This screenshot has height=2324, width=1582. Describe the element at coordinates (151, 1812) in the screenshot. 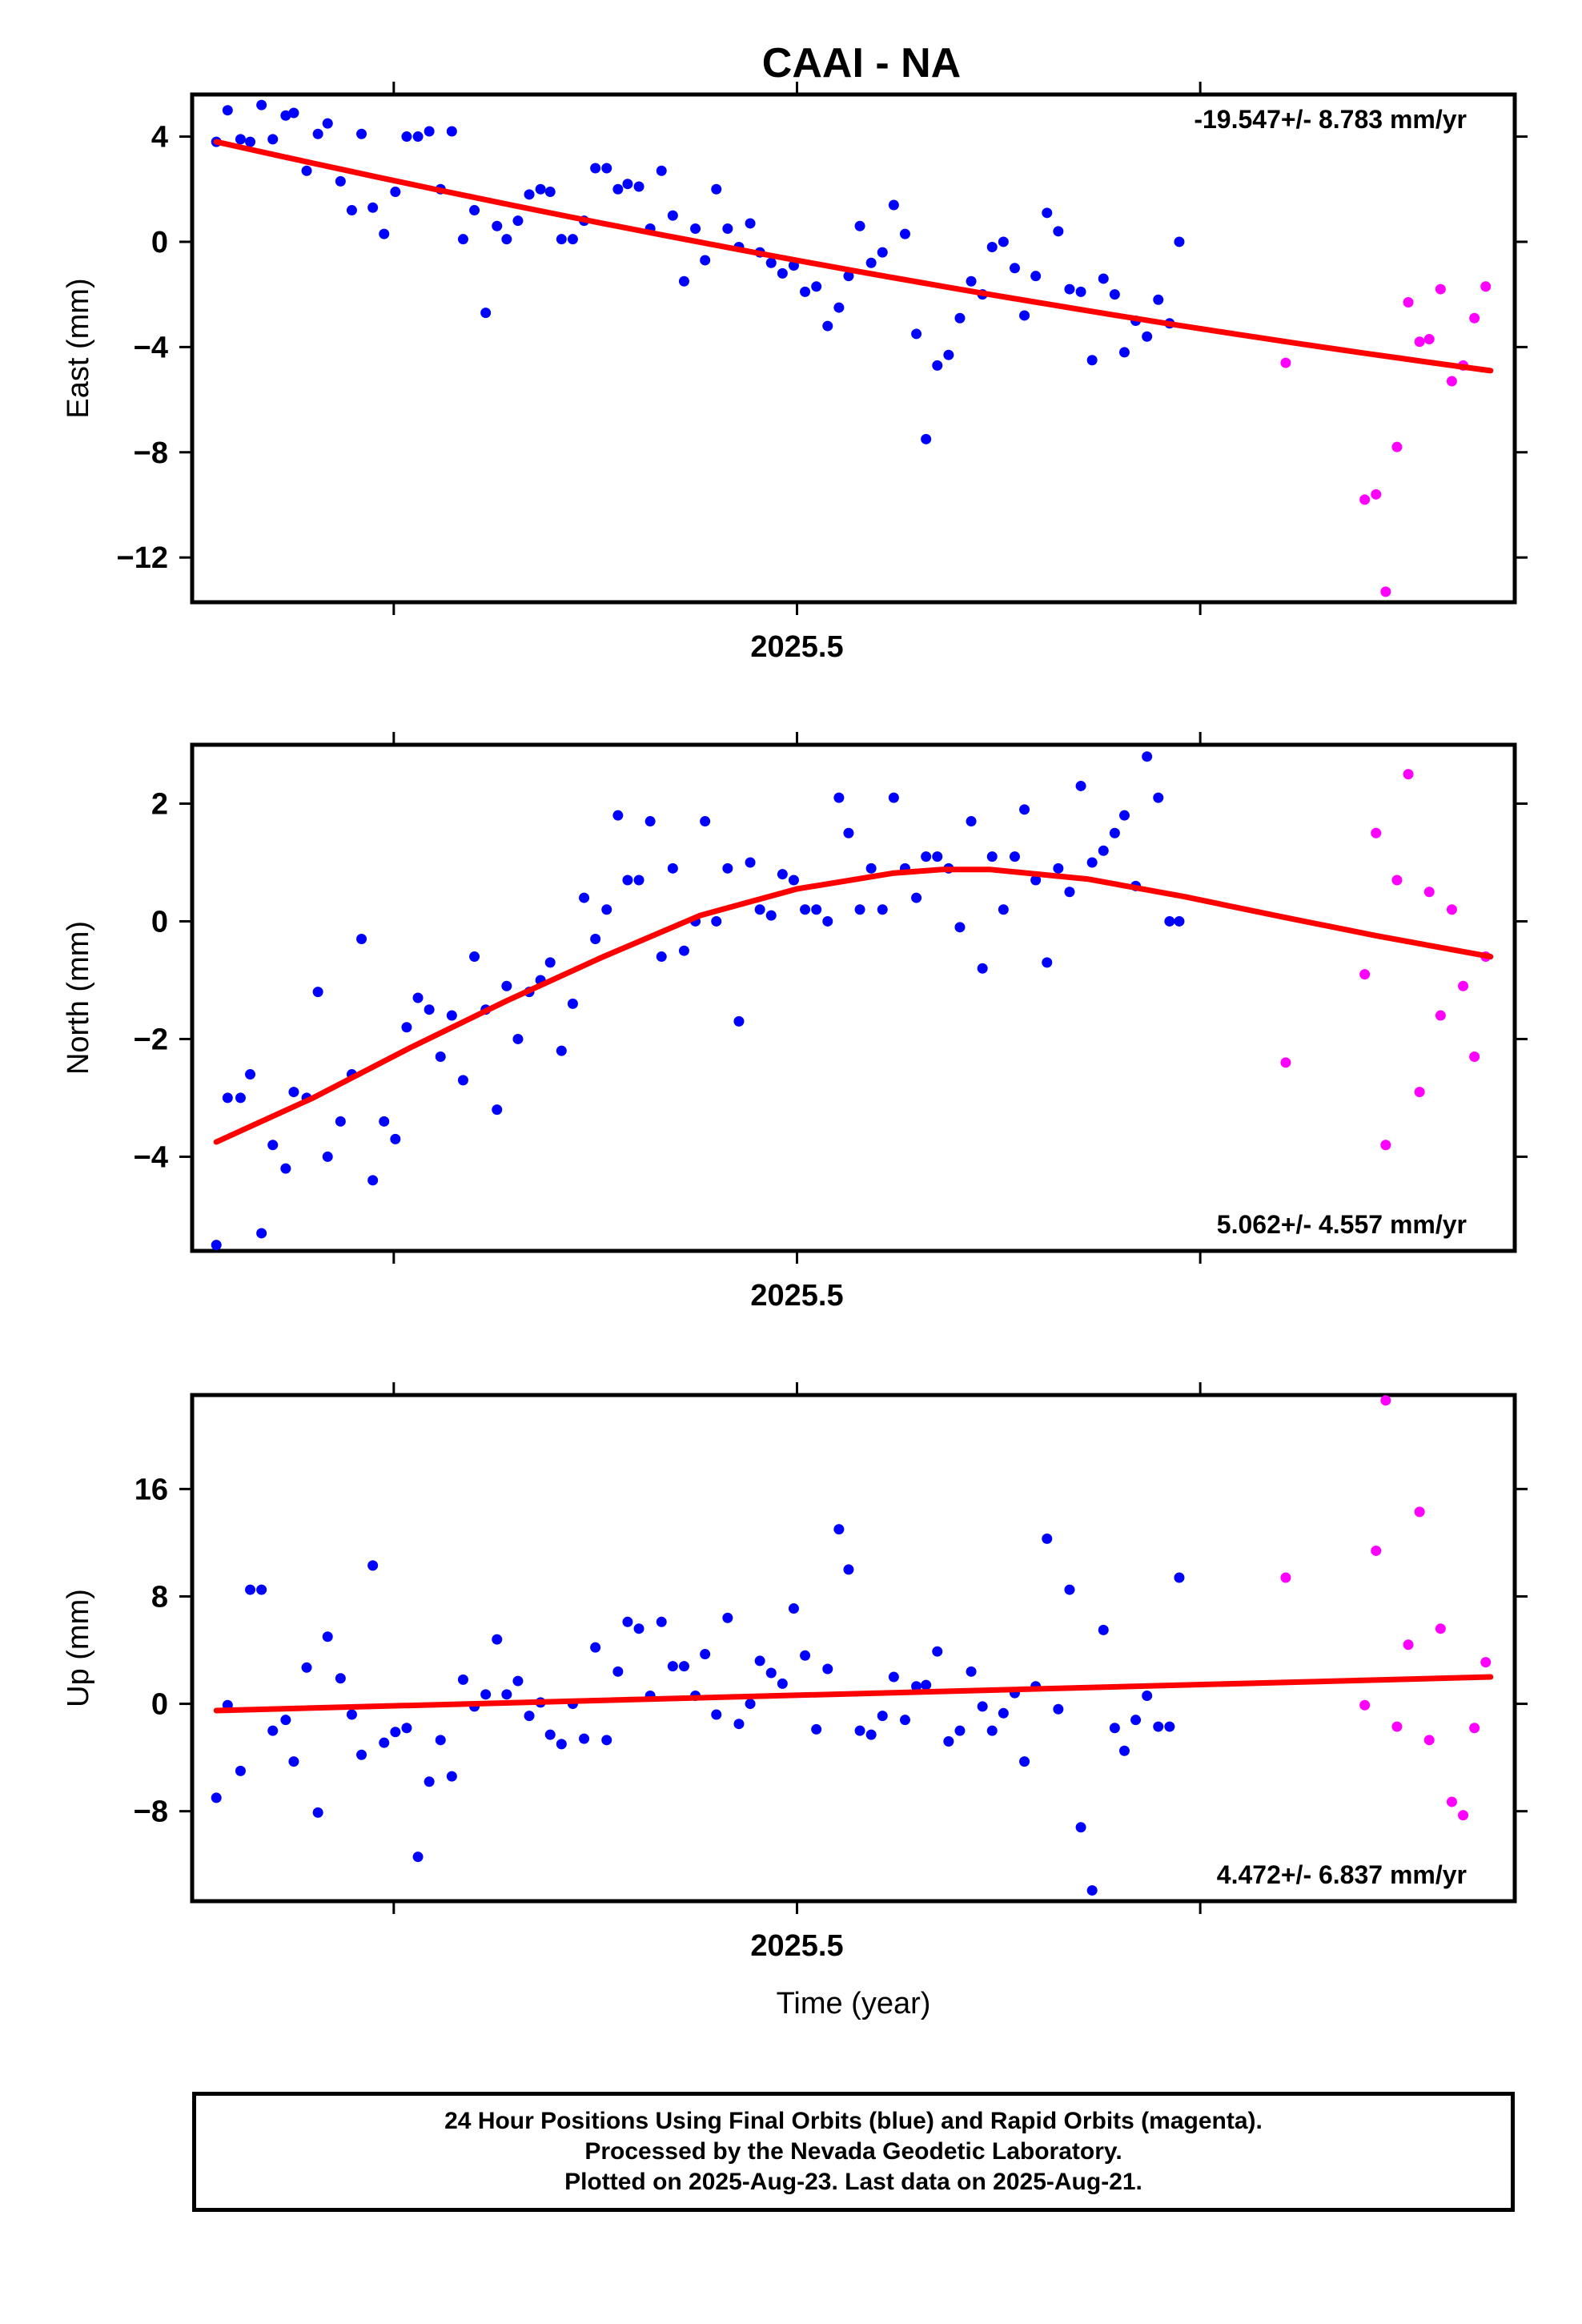

I see `up-ytick-label: −8` at that location.